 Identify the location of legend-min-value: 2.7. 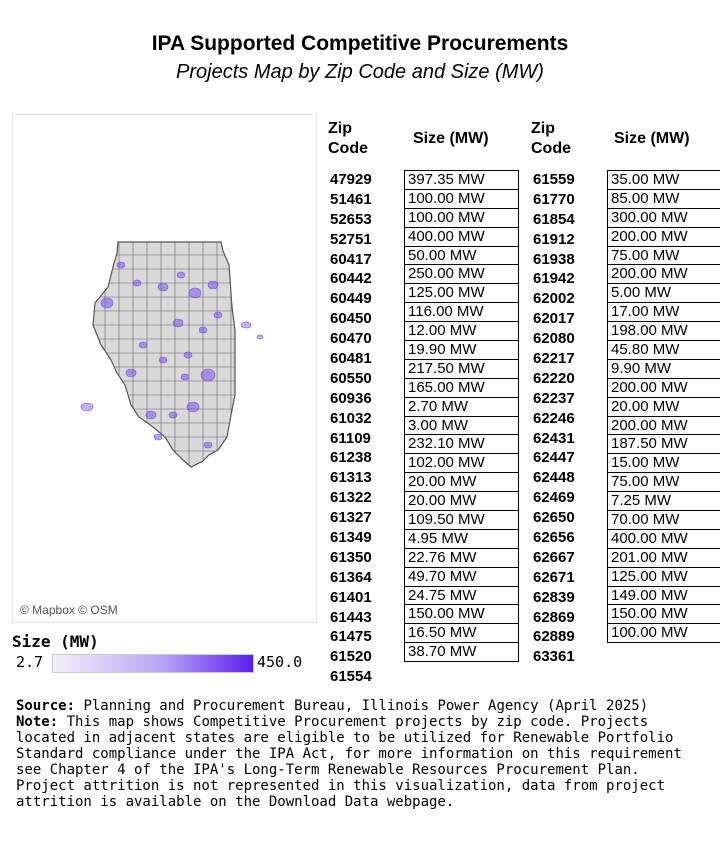
(30, 662).